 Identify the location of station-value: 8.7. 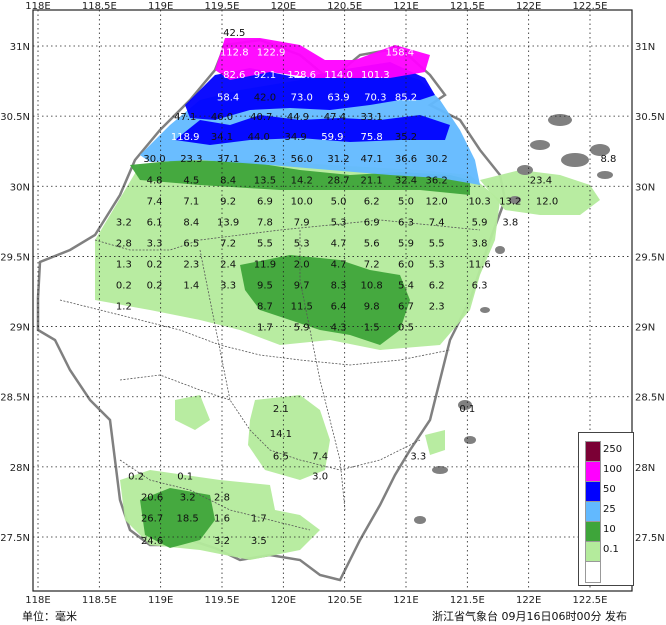
(265, 307).